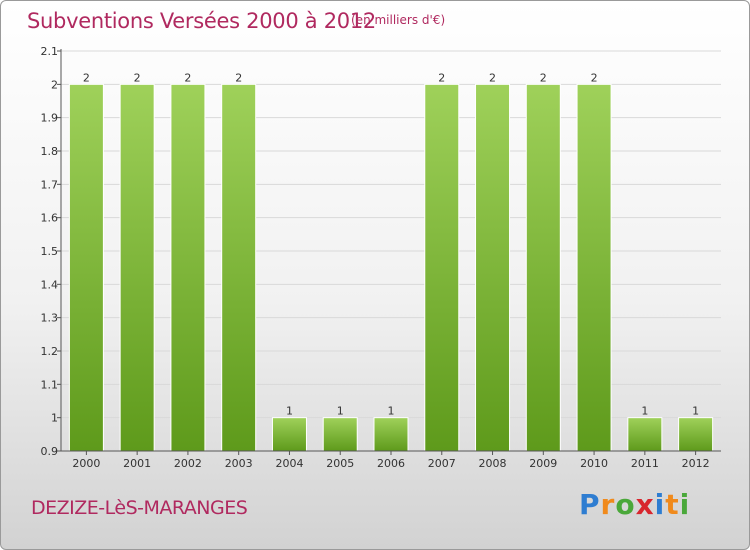  Describe the element at coordinates (50, 218) in the screenshot. I see `y-tick-label: 1.6` at that location.